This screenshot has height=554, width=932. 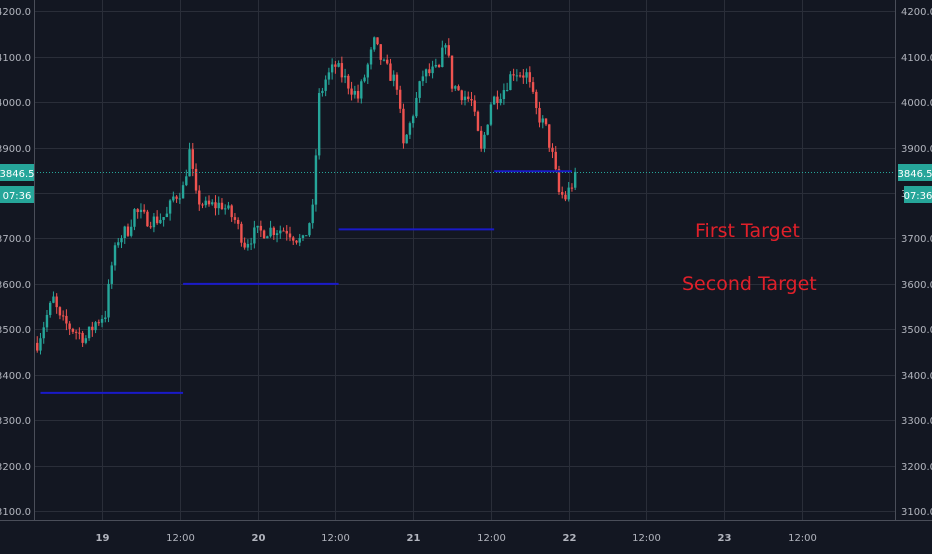 I want to click on right-tick-label: 3200.0, so click(x=916, y=467).